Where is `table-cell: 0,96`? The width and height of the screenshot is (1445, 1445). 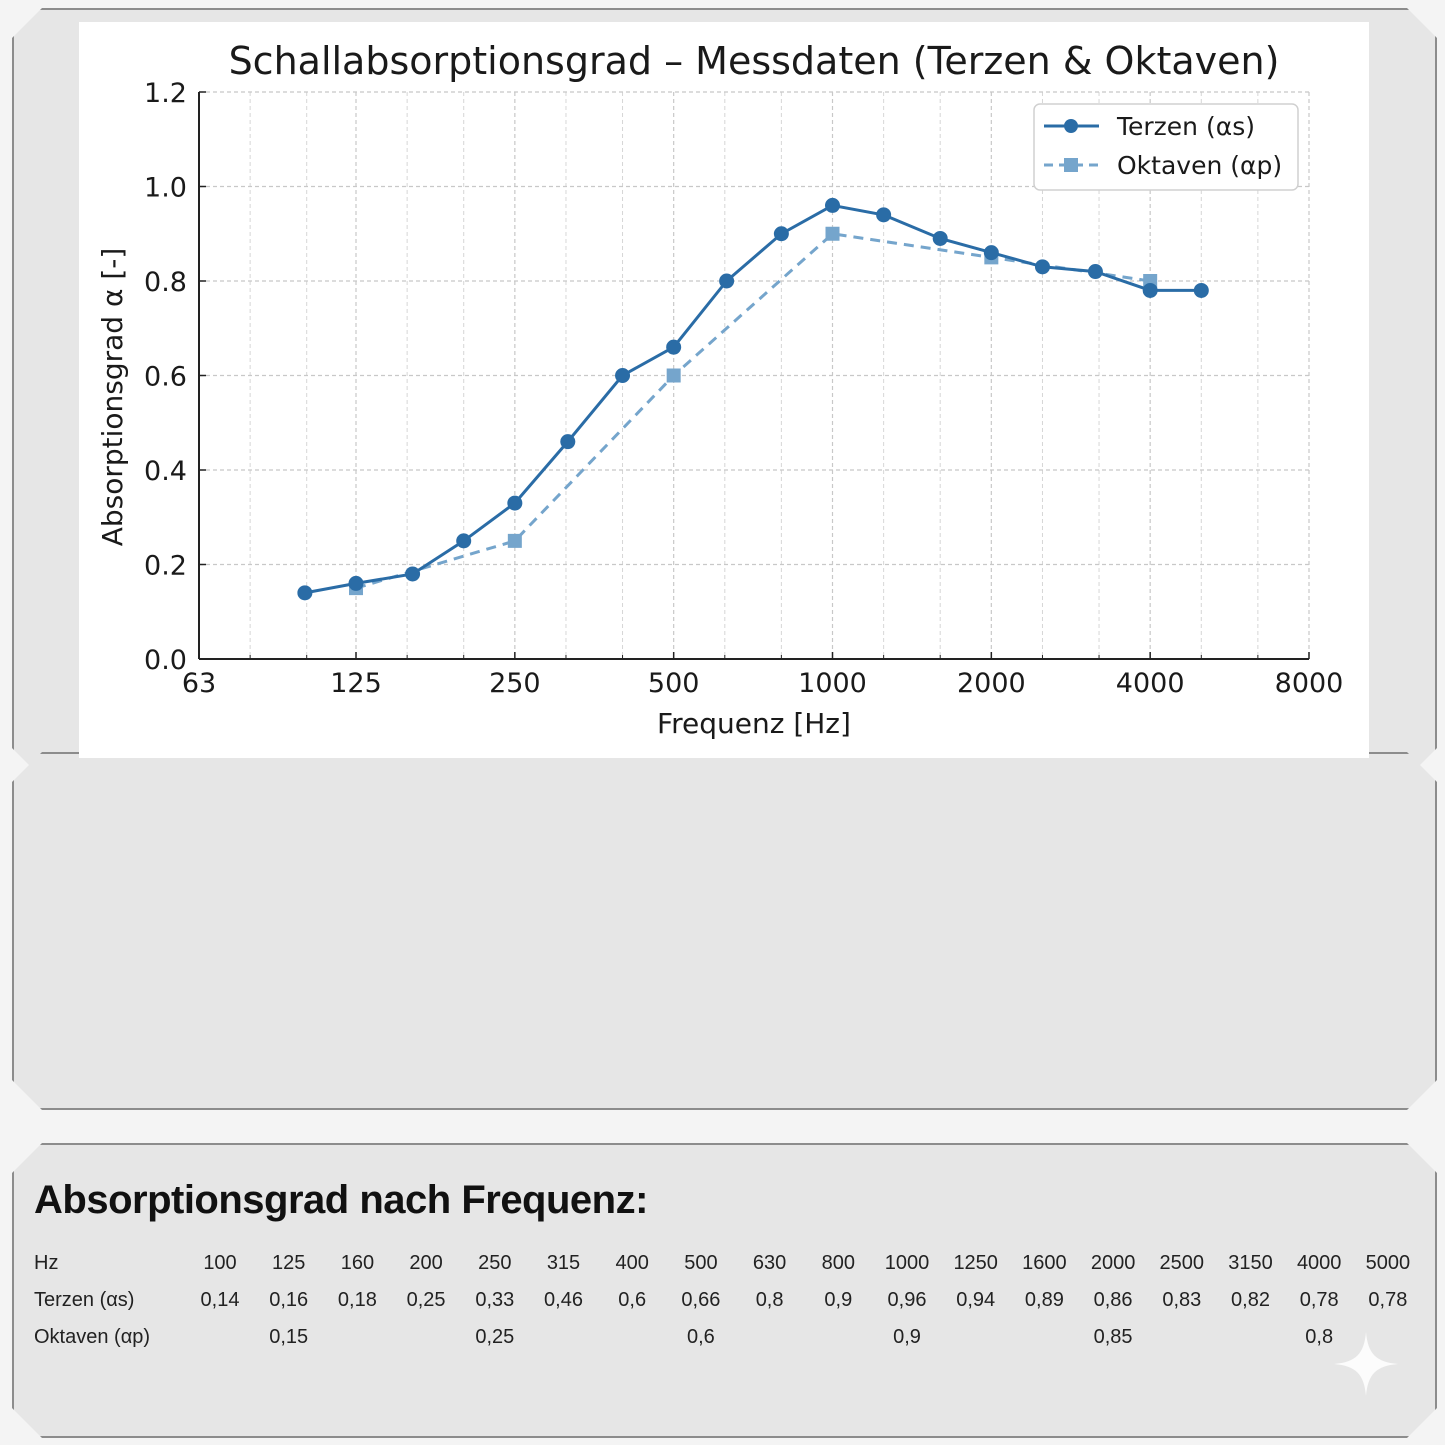 table-cell: 0,96 is located at coordinates (907, 1300).